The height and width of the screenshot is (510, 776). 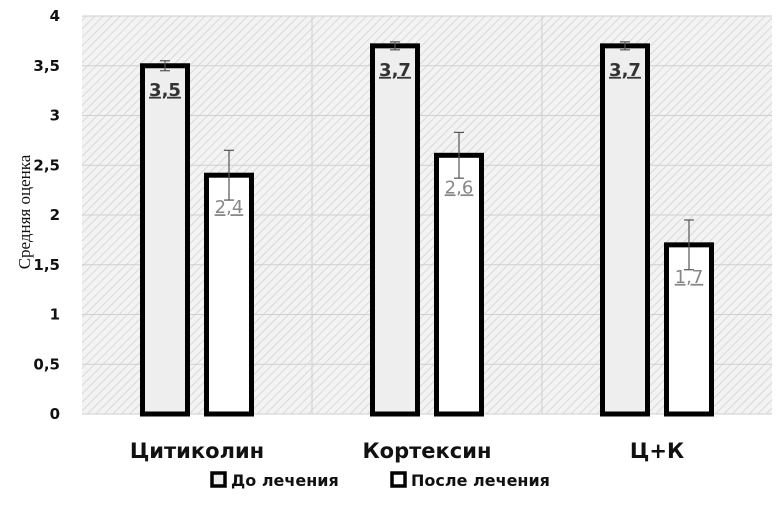 What do you see at coordinates (55, 16) in the screenshot?
I see `y-tick-label: 4` at bounding box center [55, 16].